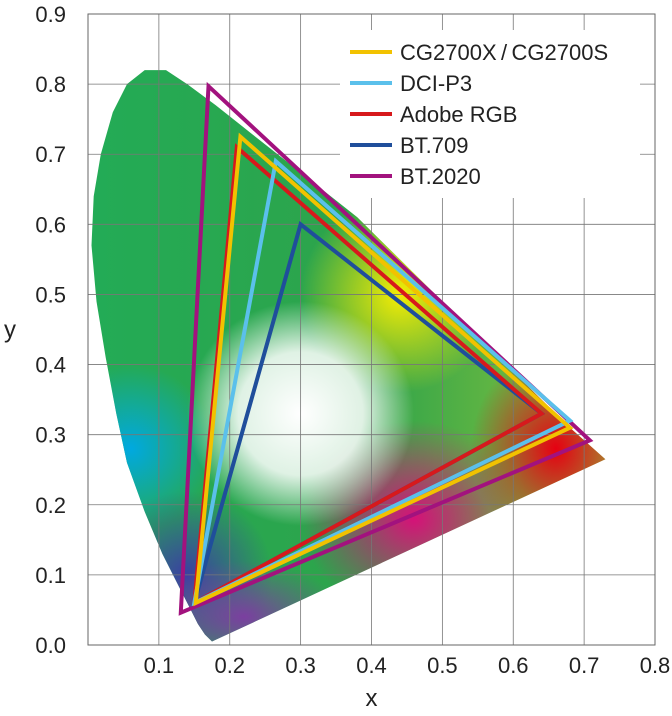 This screenshot has width=672, height=716. I want to click on x-tick-label: 0.2, so click(229, 665).